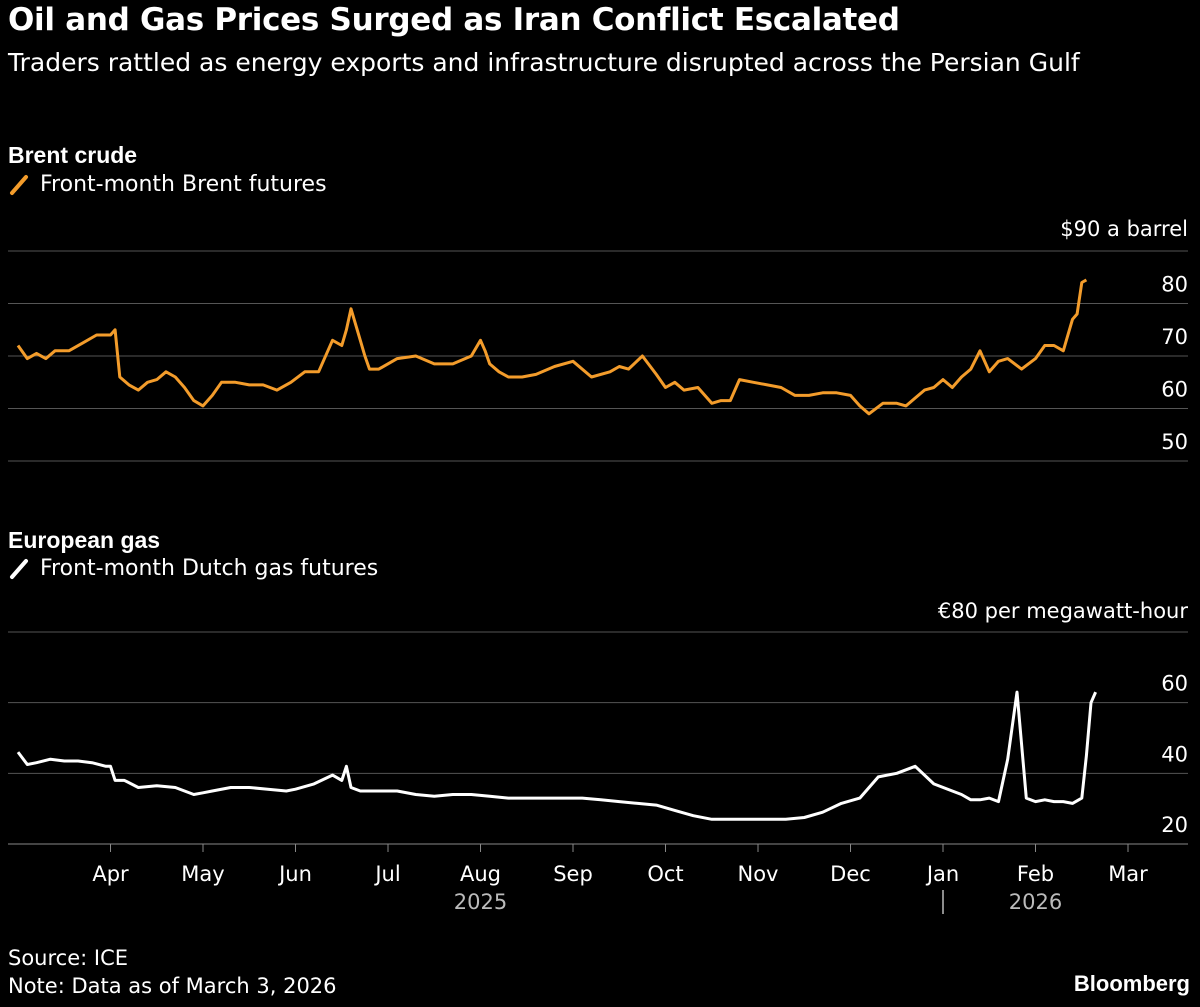 The height and width of the screenshot is (1007, 1200). What do you see at coordinates (758, 874) in the screenshot?
I see `x-tick-label: Nov` at bounding box center [758, 874].